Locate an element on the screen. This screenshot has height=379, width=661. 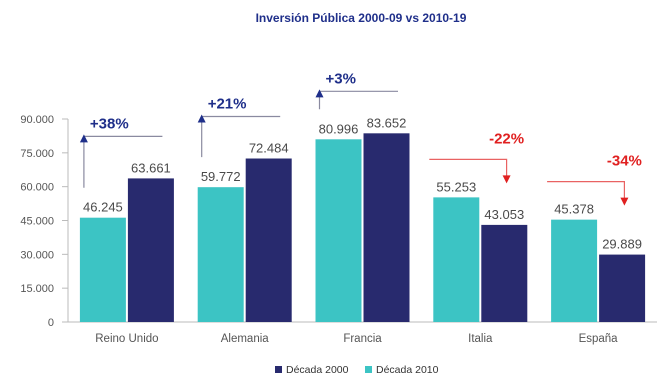
x-category-label: Francia is located at coordinates (362, 339).